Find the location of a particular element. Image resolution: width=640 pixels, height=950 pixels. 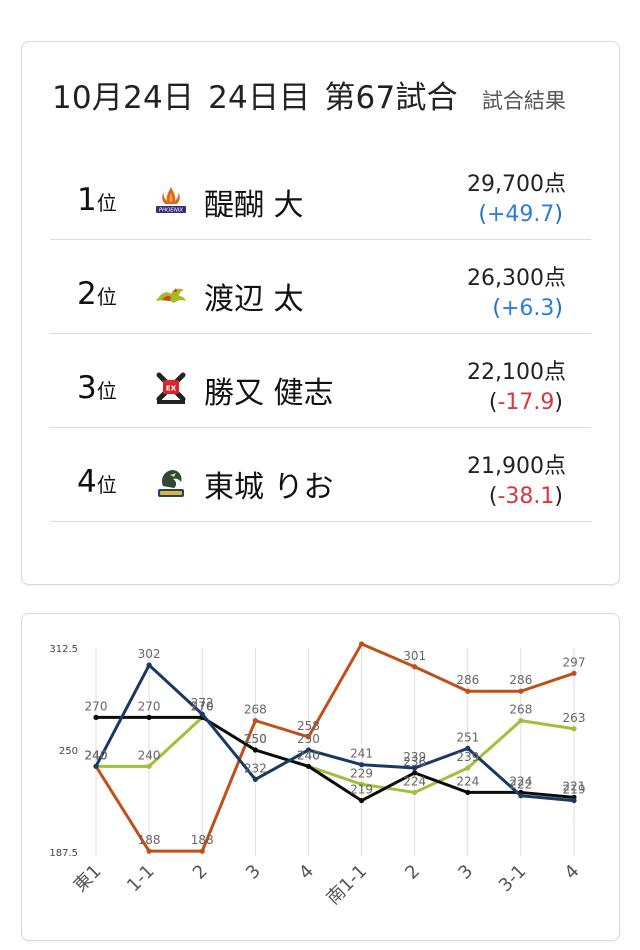

player-score: 29,700点 is located at coordinates (516, 184).